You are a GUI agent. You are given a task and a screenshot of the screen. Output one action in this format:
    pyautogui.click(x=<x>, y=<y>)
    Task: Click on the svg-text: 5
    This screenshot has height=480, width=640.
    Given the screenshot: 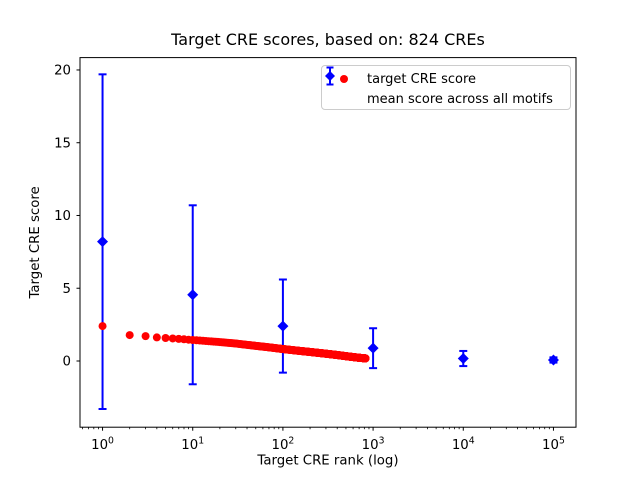 What is the action you would take?
    pyautogui.click(x=67, y=289)
    